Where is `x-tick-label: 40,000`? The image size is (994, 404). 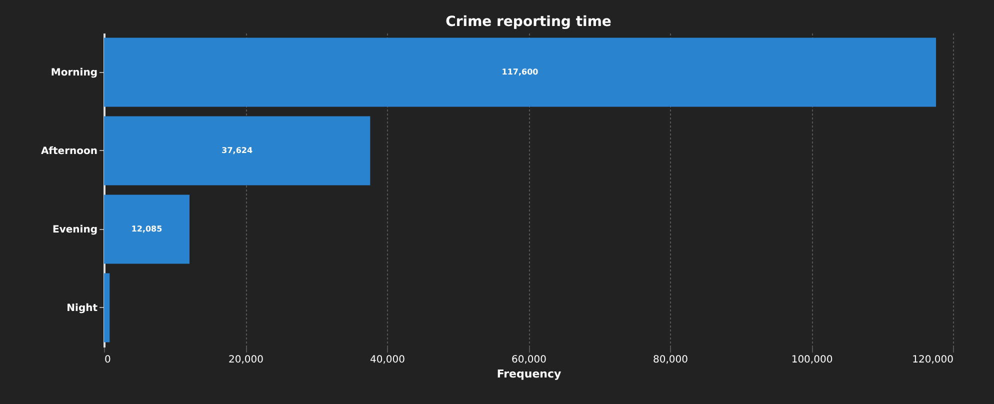
x-tick-label: 40,000 is located at coordinates (387, 360).